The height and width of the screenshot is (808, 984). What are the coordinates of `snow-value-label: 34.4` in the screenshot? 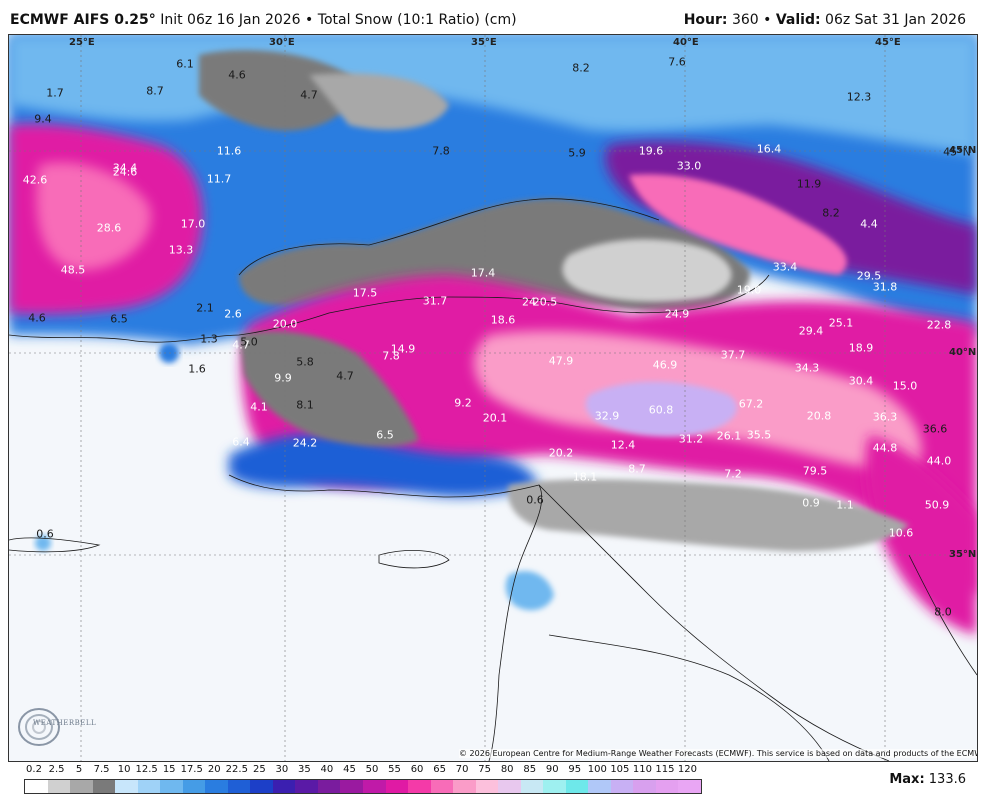 It's located at (125, 168).